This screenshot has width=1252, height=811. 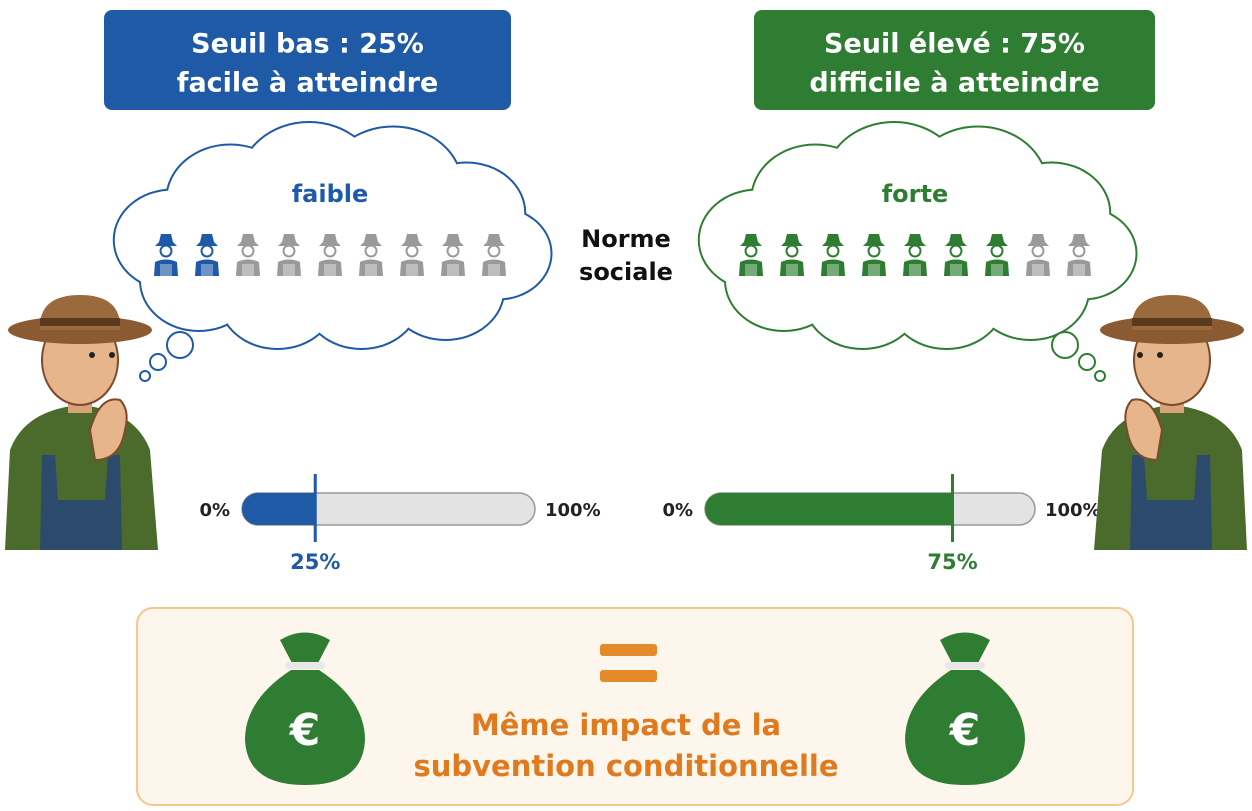 What do you see at coordinates (573, 510) in the screenshot?
I see `bar-max-label: 100%` at bounding box center [573, 510].